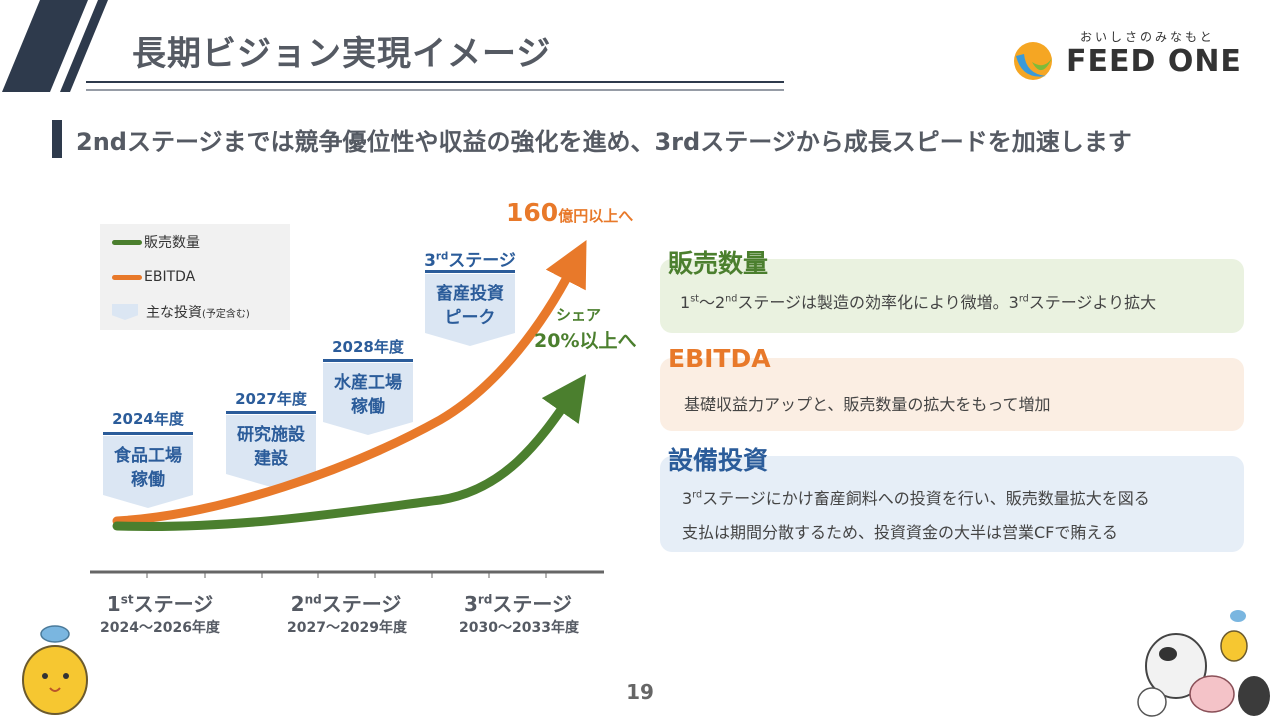  What do you see at coordinates (1147, 37) in the screenshot?
I see `logo-tagline: おいしさのみなもと` at bounding box center [1147, 37].